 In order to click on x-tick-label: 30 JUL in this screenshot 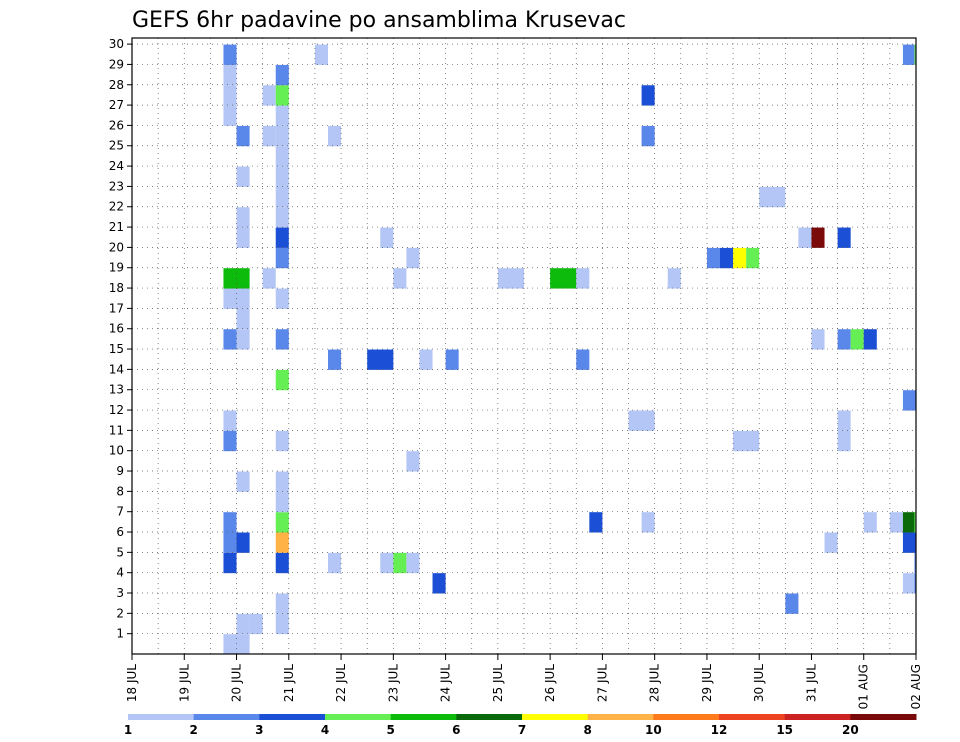, I will do `click(759, 683)`.